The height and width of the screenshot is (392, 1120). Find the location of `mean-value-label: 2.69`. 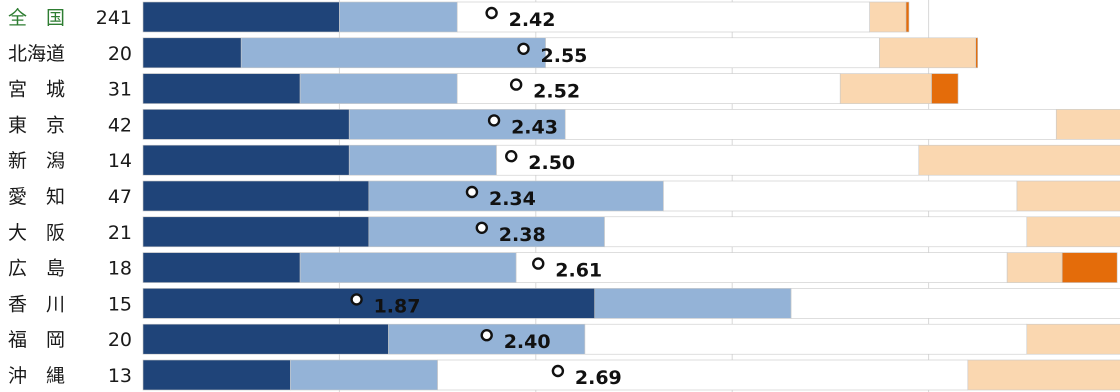

mean-value-label: 2.69 is located at coordinates (598, 378).